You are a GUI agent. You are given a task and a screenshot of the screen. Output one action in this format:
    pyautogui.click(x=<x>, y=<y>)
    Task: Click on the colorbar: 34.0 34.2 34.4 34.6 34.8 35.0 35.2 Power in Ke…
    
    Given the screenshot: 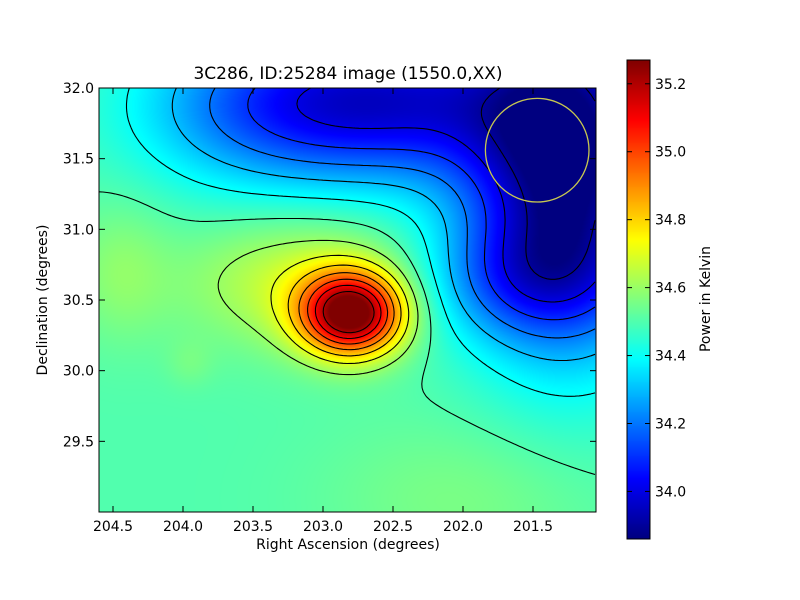 What is the action you would take?
    pyautogui.click(x=670, y=299)
    